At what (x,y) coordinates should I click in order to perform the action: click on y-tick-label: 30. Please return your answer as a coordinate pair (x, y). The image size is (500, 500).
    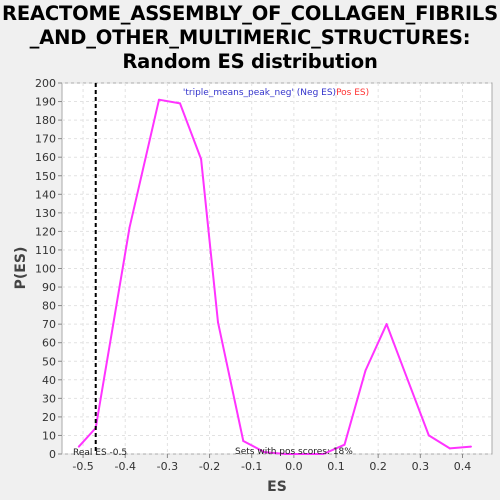
    Looking at the image, I should click on (49, 398).